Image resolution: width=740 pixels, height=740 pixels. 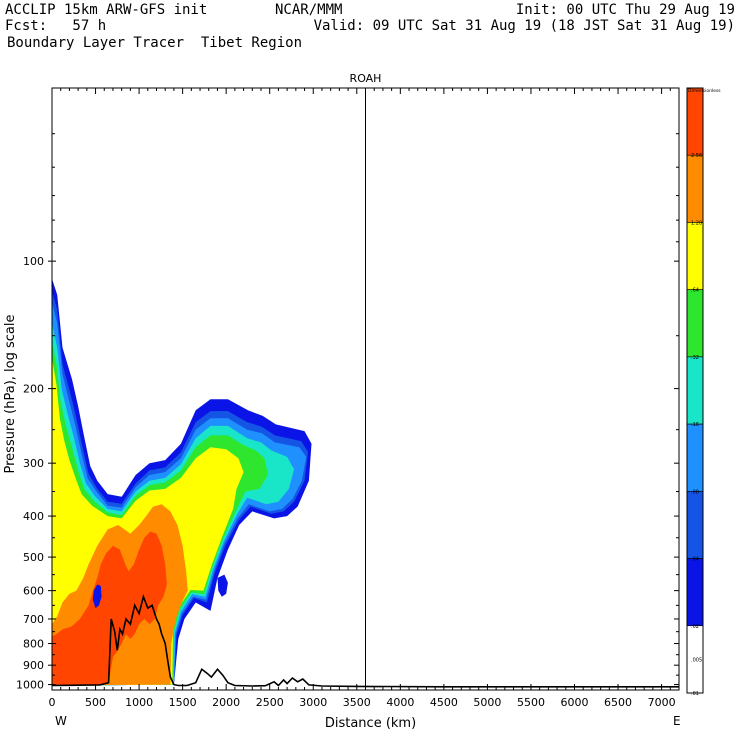 I want to click on x-tick-label: 3500, so click(x=357, y=702).